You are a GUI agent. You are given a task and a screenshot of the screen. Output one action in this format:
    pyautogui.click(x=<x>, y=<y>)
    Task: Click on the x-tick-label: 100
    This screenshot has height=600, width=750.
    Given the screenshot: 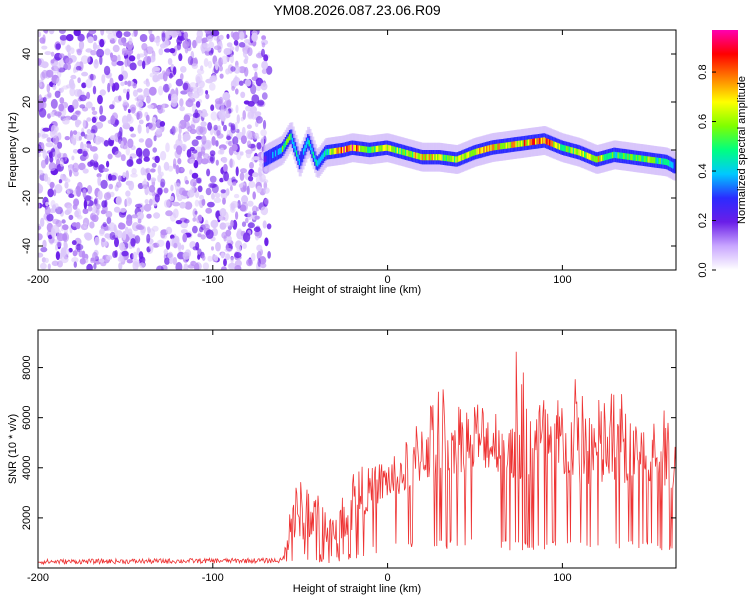 What is the action you would take?
    pyautogui.click(x=562, y=578)
    